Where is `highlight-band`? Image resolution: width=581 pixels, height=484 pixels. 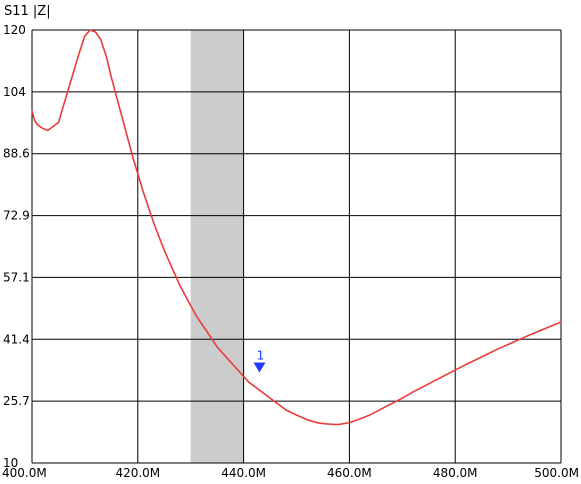 highlight-band is located at coordinates (217, 246).